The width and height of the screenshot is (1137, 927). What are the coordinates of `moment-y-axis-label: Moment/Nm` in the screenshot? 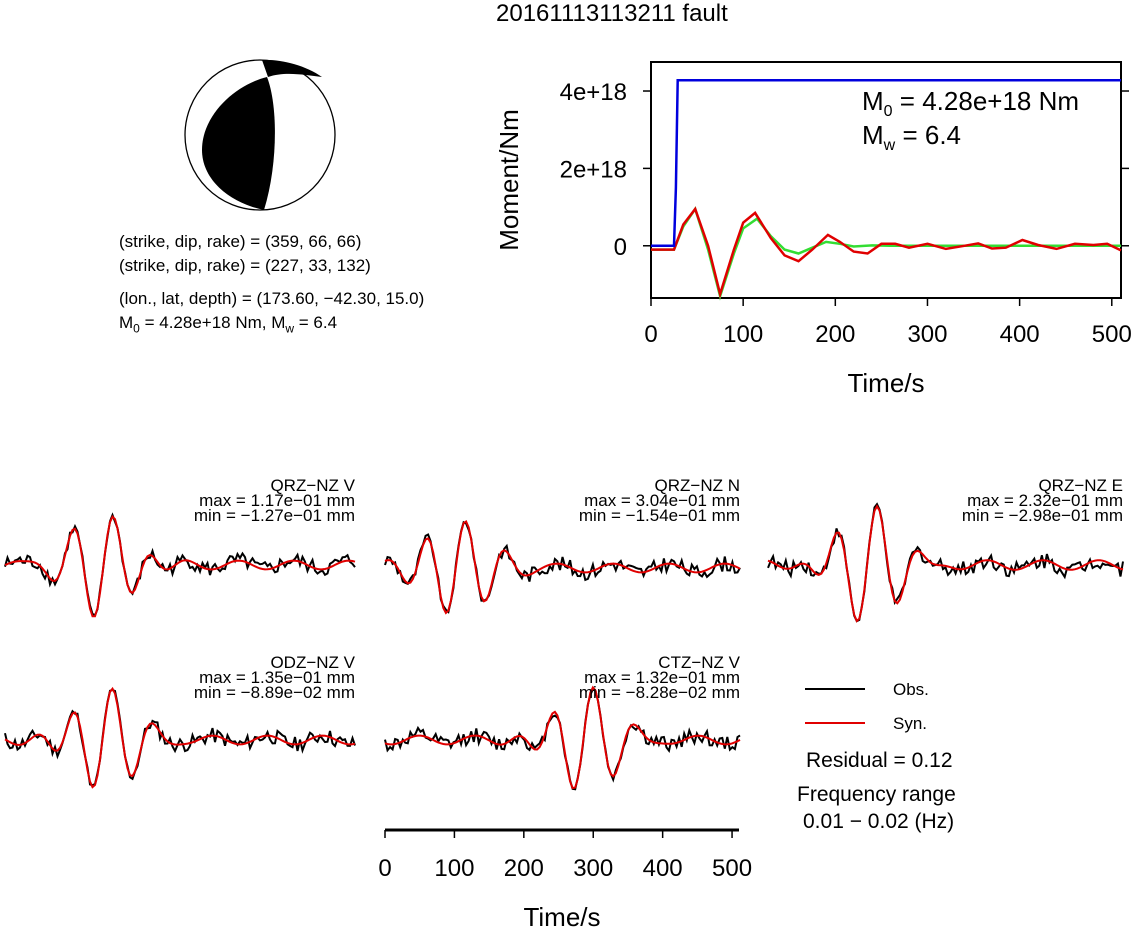 It's located at (509, 180).